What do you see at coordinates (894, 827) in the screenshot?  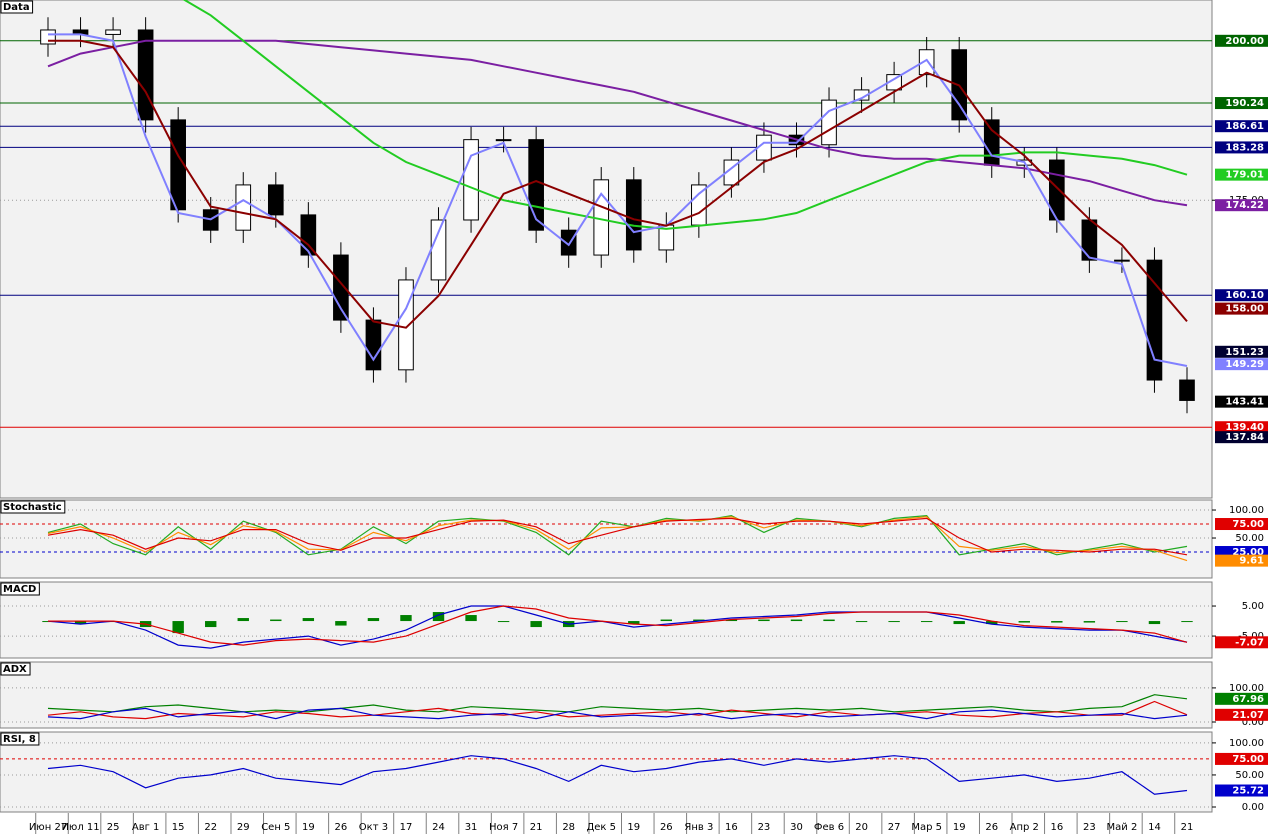 I see `x-tick-label: 27` at bounding box center [894, 827].